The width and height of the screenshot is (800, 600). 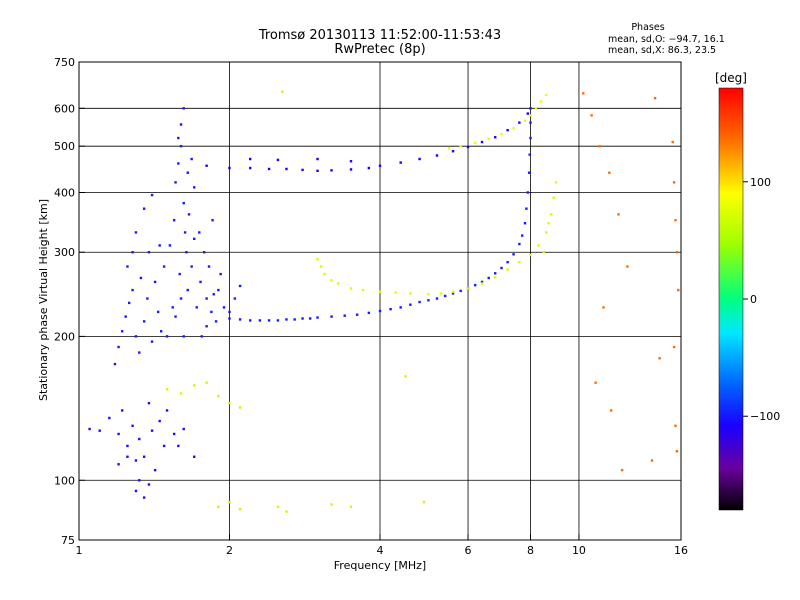 I want to click on colorbar-tick-label: 0, so click(x=753, y=299).